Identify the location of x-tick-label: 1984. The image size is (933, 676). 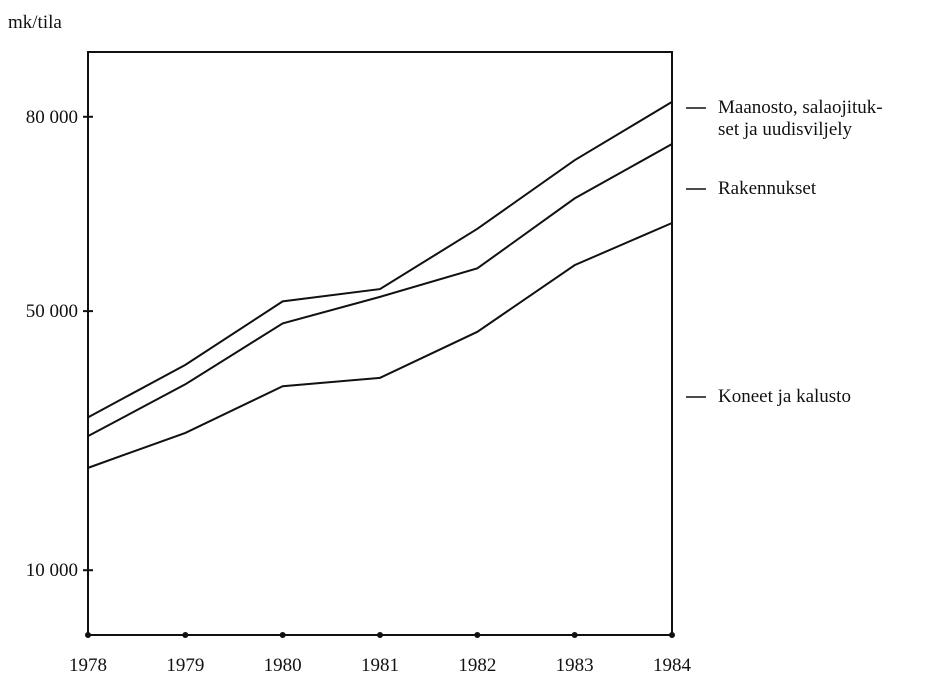
(672, 665).